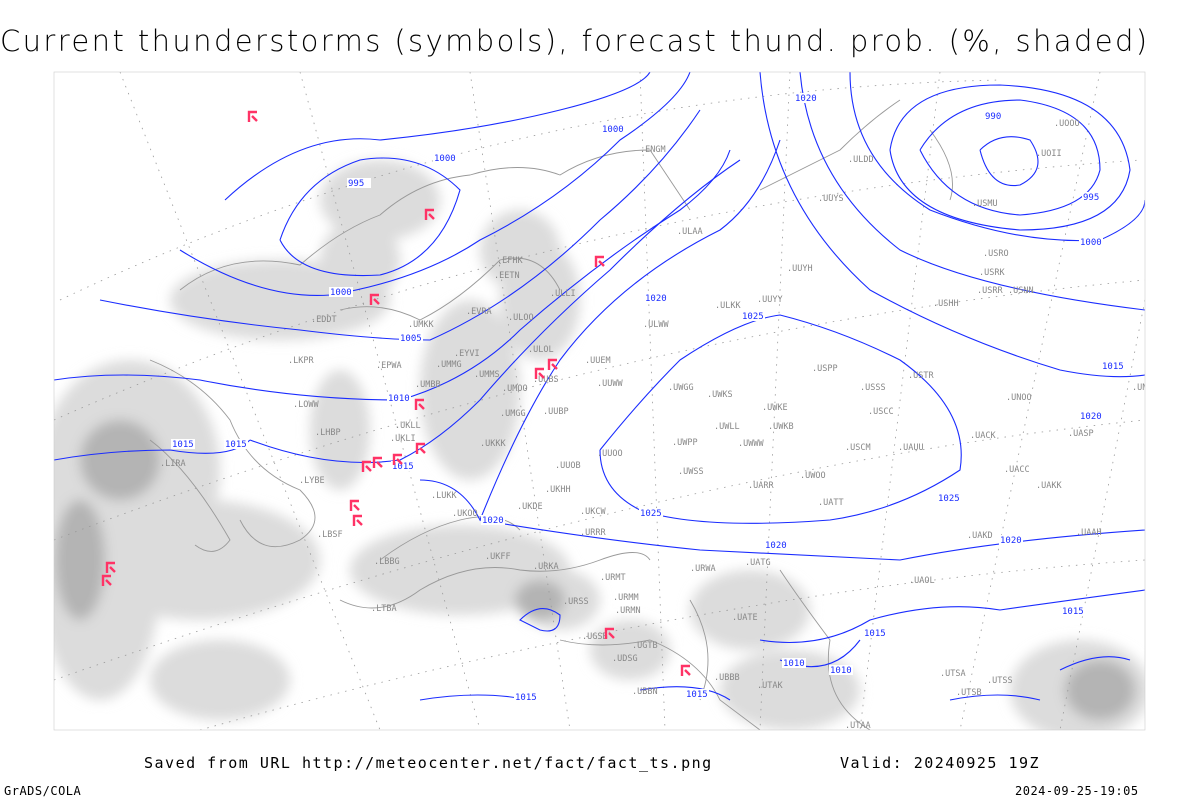 This screenshot has height=800, width=1200. Describe the element at coordinates (727, 427) in the screenshot. I see `station-label: .UWLL` at that location.